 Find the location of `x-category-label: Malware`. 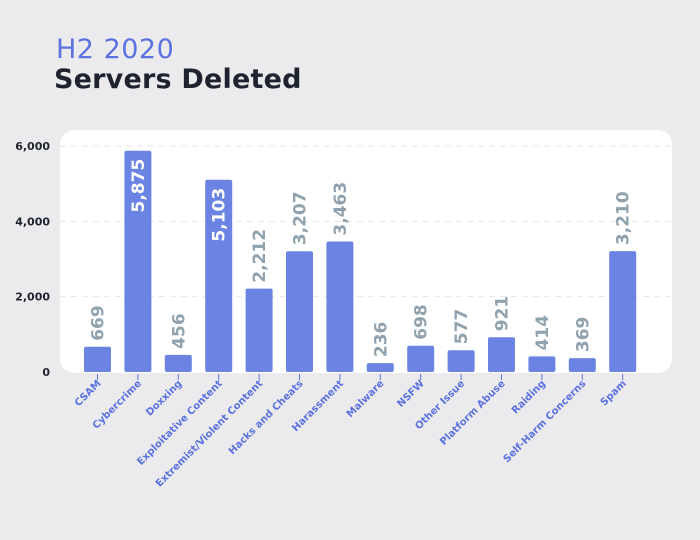

x-category-label: Malware is located at coordinates (366, 399).